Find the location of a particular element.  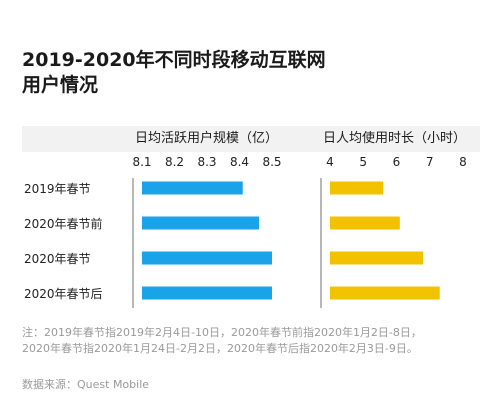

tick-label: 8.5 is located at coordinates (271, 162).